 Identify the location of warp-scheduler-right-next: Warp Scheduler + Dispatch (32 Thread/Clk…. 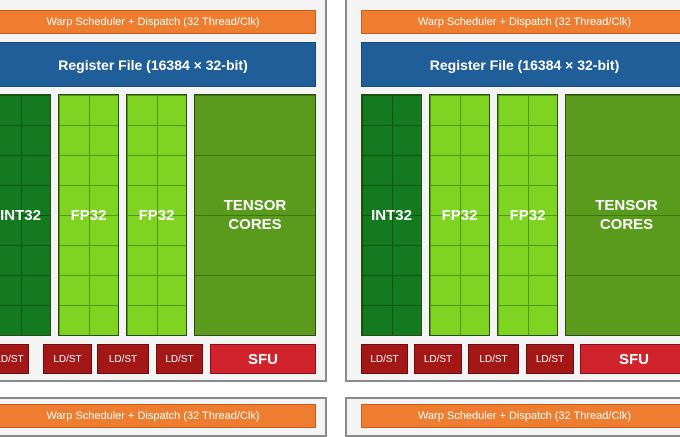
(520, 416).